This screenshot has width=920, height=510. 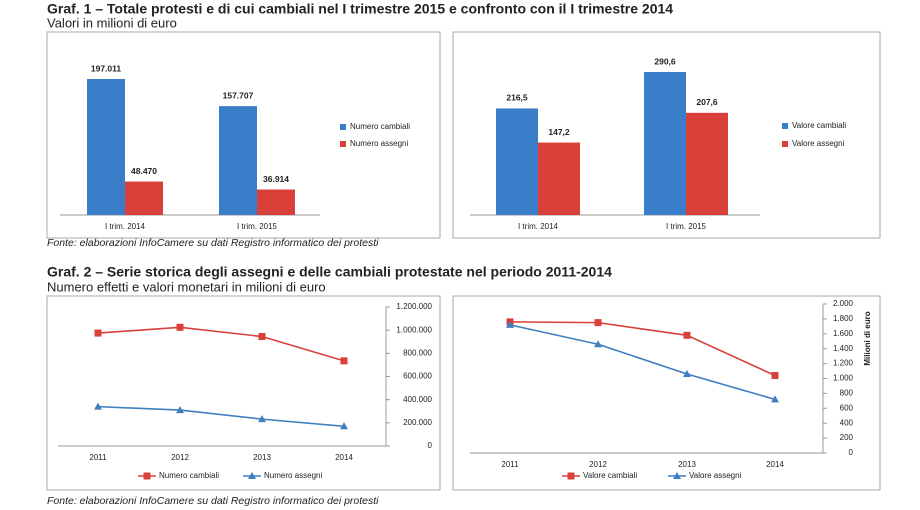 What do you see at coordinates (707, 102) in the screenshot?
I see `value-label: 207,6` at bounding box center [707, 102].